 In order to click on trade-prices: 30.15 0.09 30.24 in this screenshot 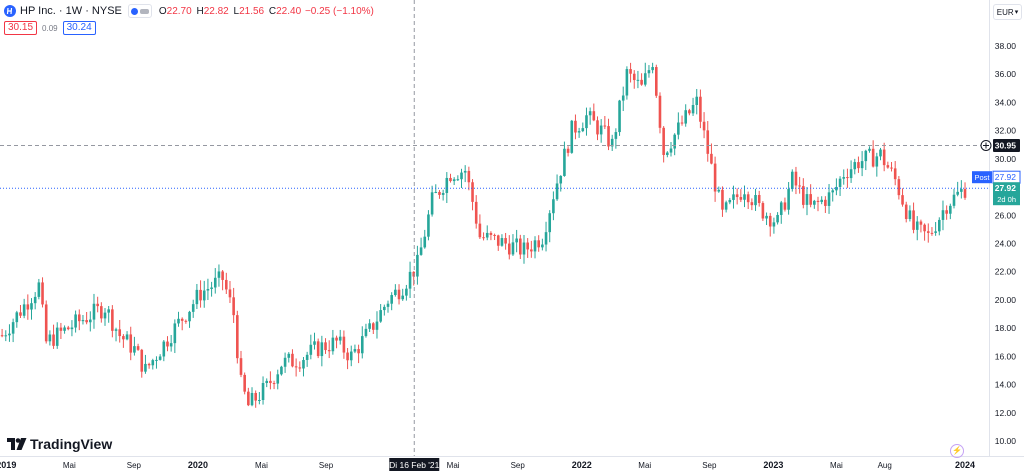, I will do `click(50, 28)`.